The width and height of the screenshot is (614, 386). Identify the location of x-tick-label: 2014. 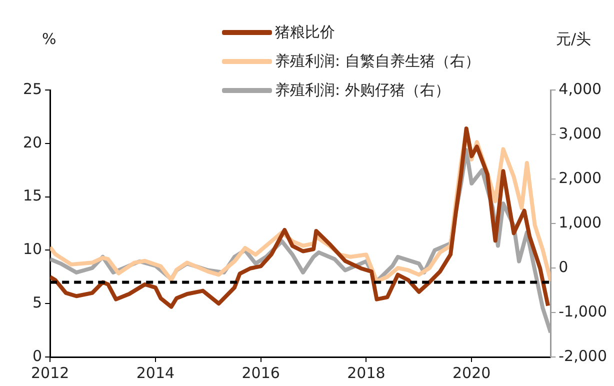
(155, 373).